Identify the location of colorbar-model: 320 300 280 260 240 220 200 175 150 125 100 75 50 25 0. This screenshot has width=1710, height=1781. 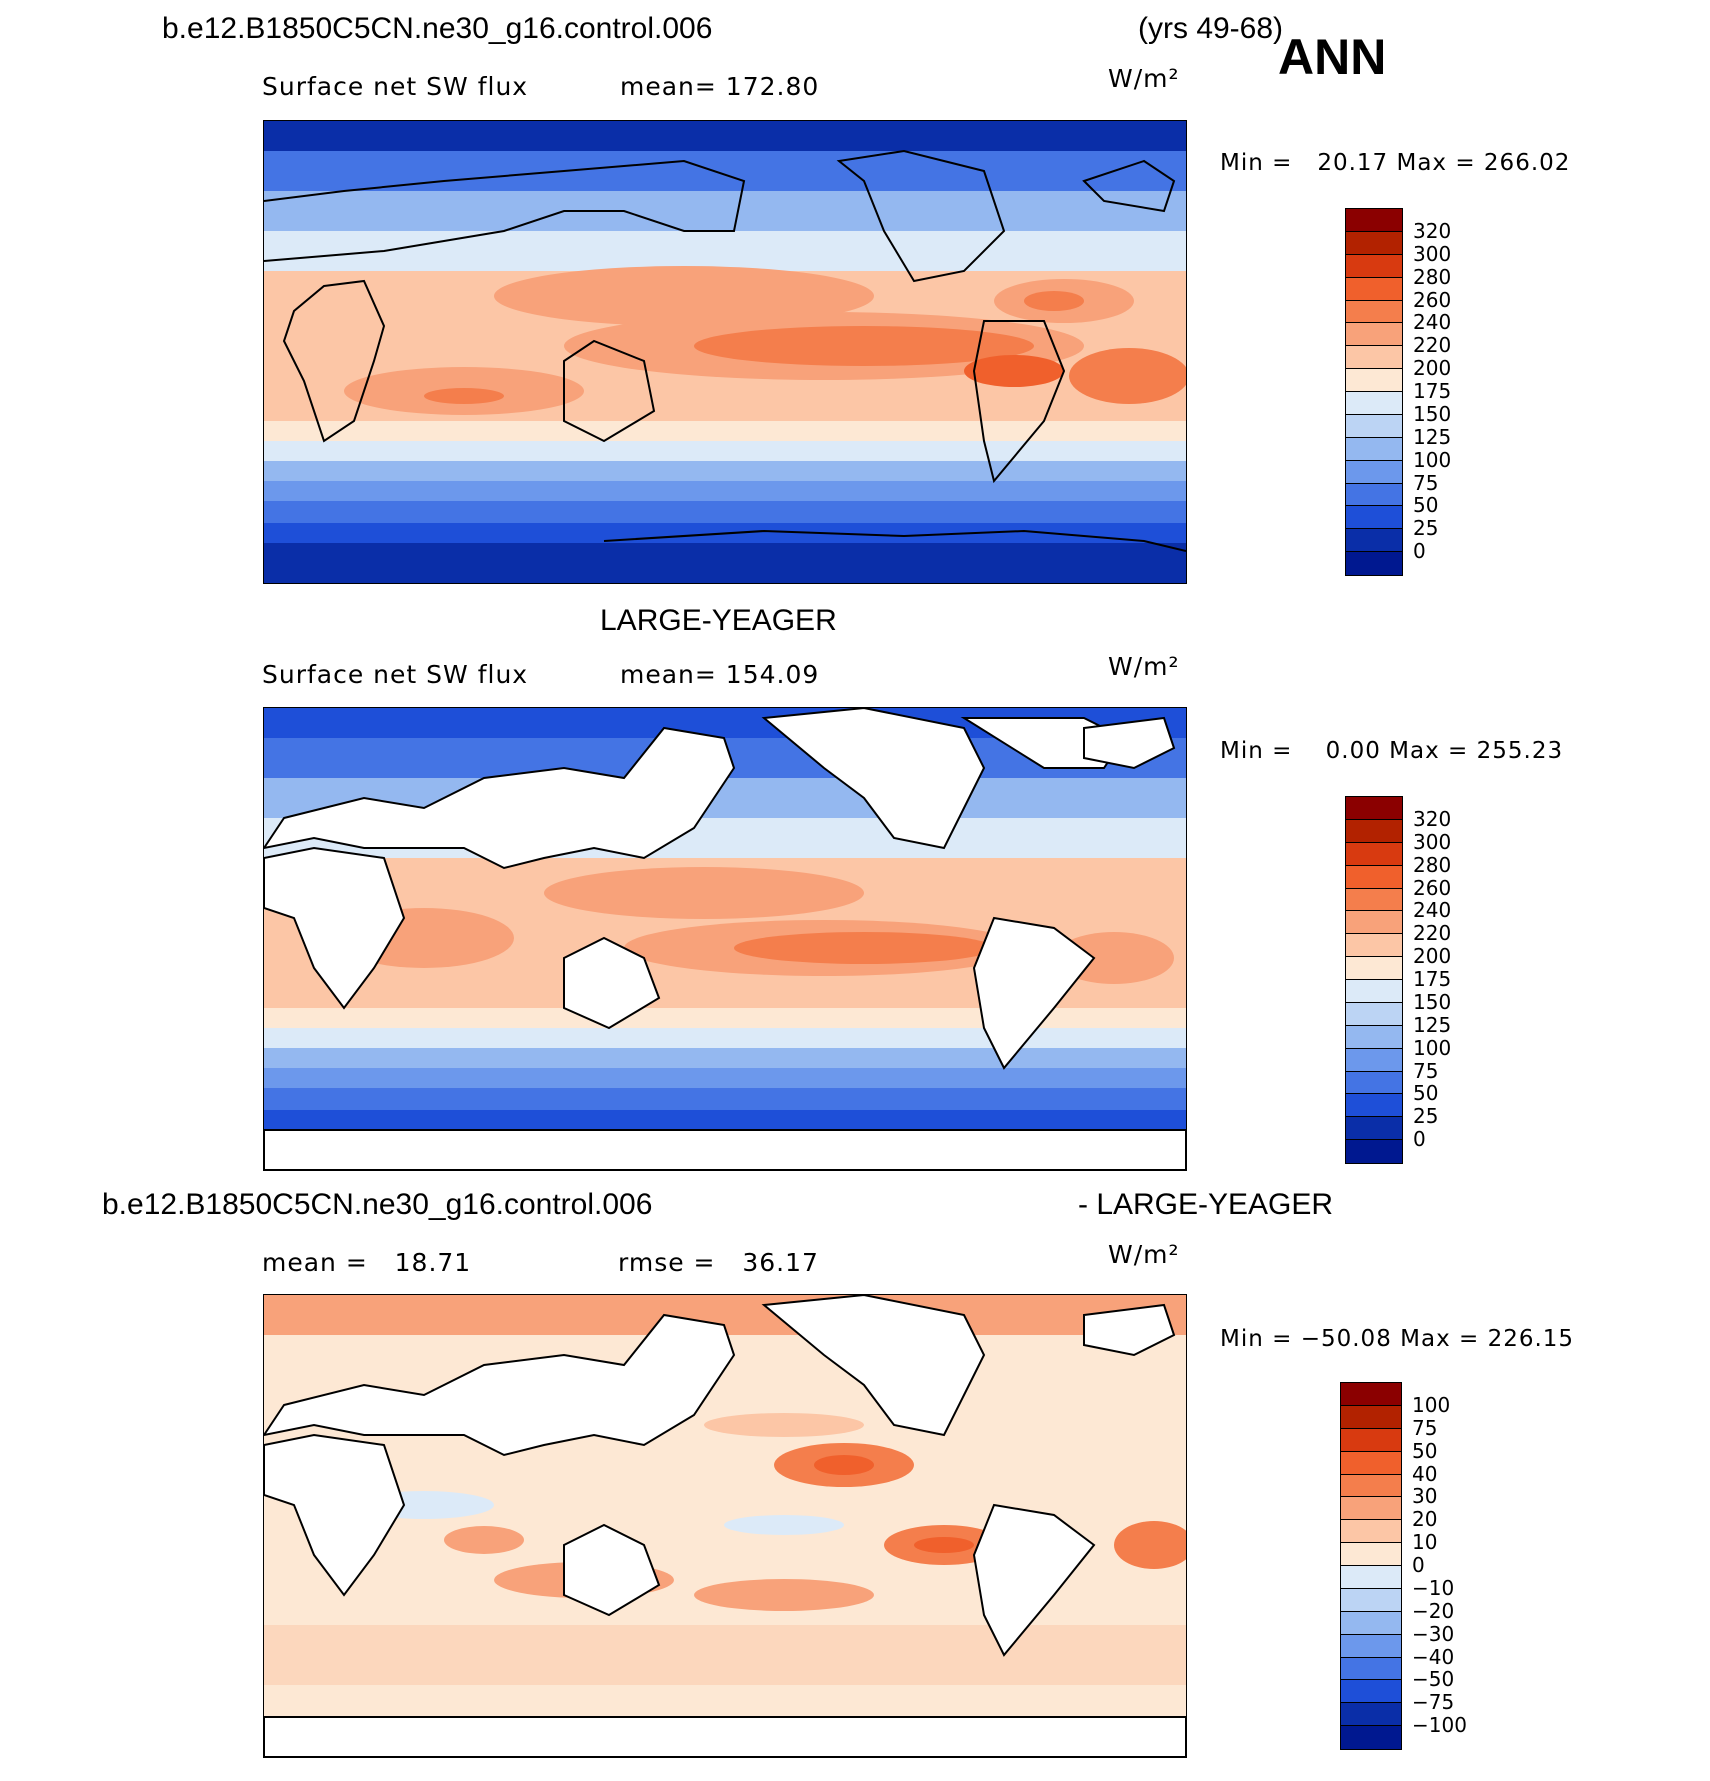
(1398, 392).